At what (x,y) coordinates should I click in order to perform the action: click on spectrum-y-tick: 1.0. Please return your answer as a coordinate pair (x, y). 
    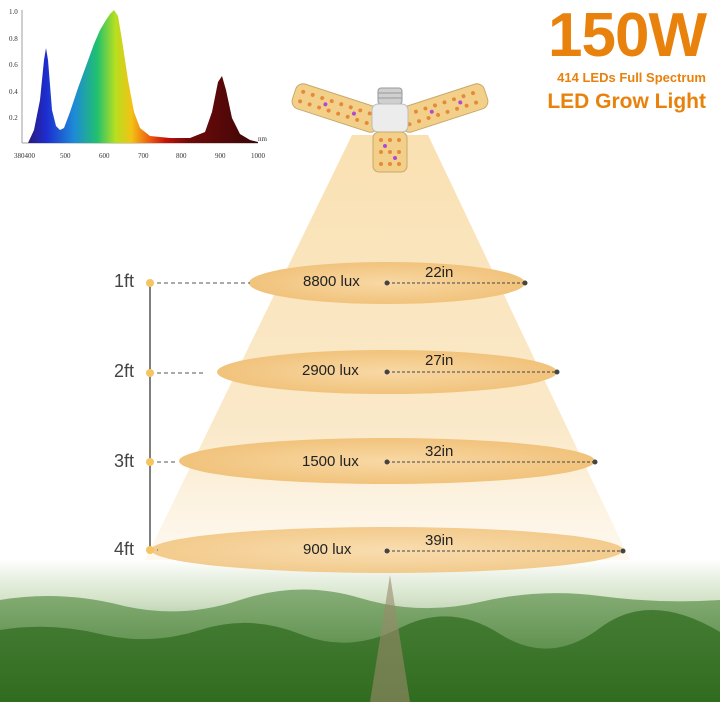
    Looking at the image, I should click on (13, 12).